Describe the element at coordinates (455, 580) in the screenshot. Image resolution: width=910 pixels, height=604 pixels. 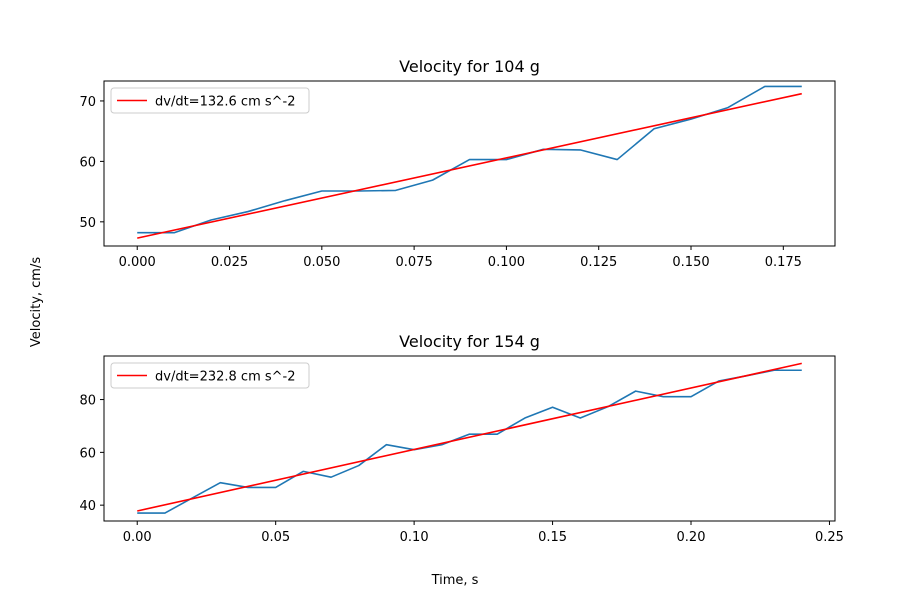
I see `figure-xlabel: Time, s` at that location.